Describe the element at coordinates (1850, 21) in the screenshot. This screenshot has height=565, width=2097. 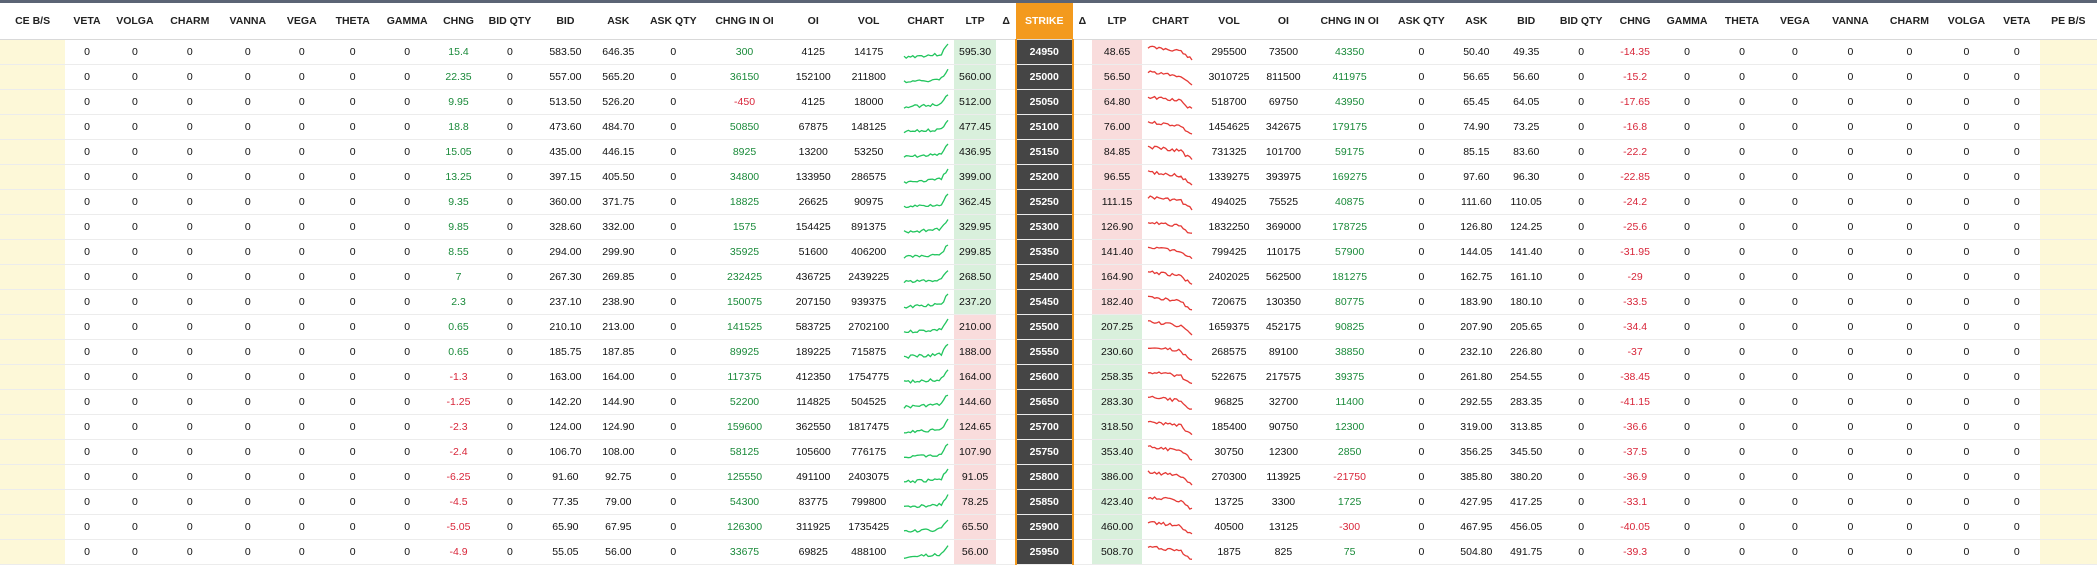
I see `header-pe-vanna: VANNA` at that location.